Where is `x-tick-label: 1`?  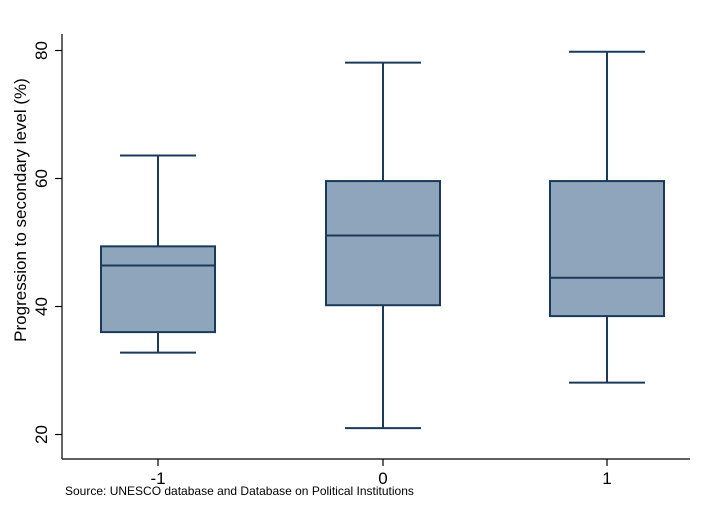
x-tick-label: 1 is located at coordinates (606, 478).